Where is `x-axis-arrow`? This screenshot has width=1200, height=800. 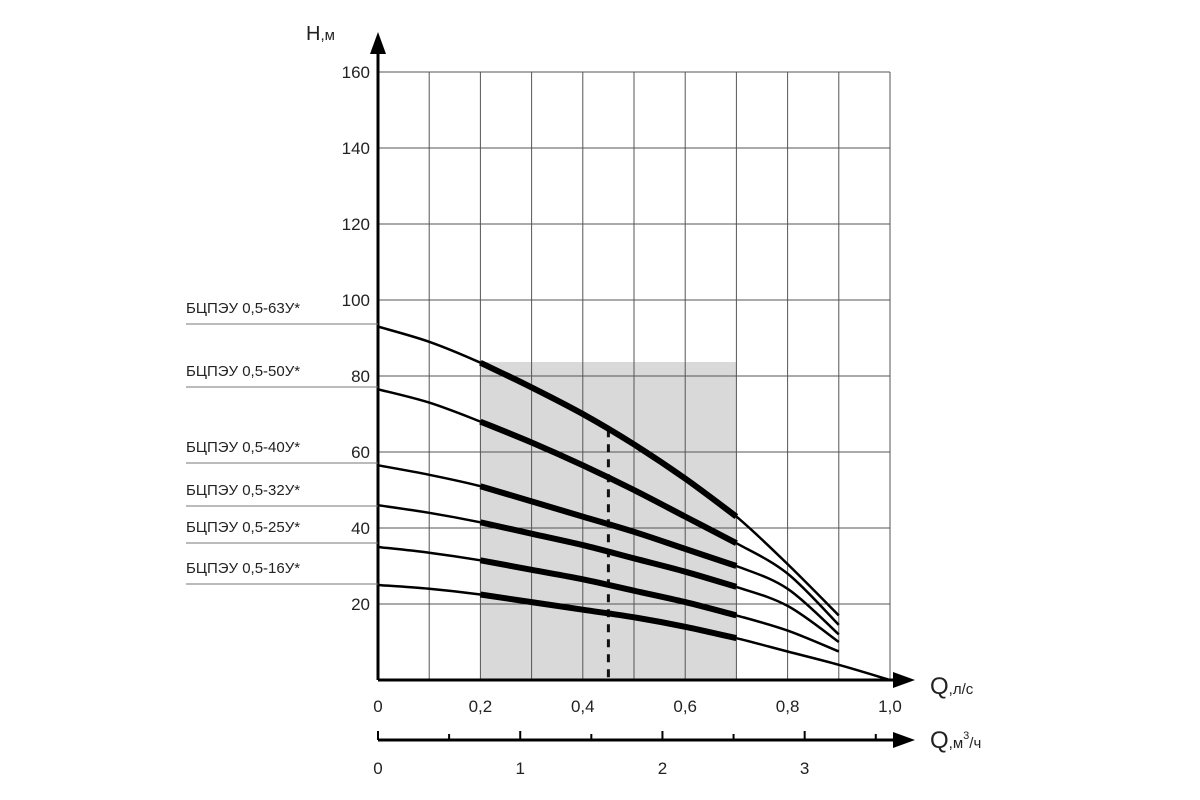 x-axis-arrow is located at coordinates (904, 680).